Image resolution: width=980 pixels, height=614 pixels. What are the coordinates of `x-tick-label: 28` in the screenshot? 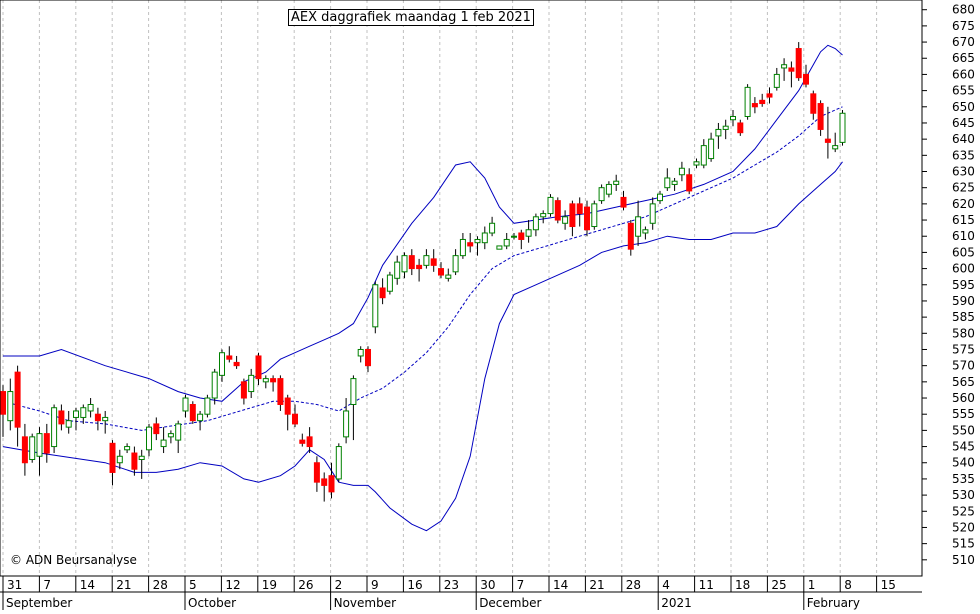 It's located at (160, 585).